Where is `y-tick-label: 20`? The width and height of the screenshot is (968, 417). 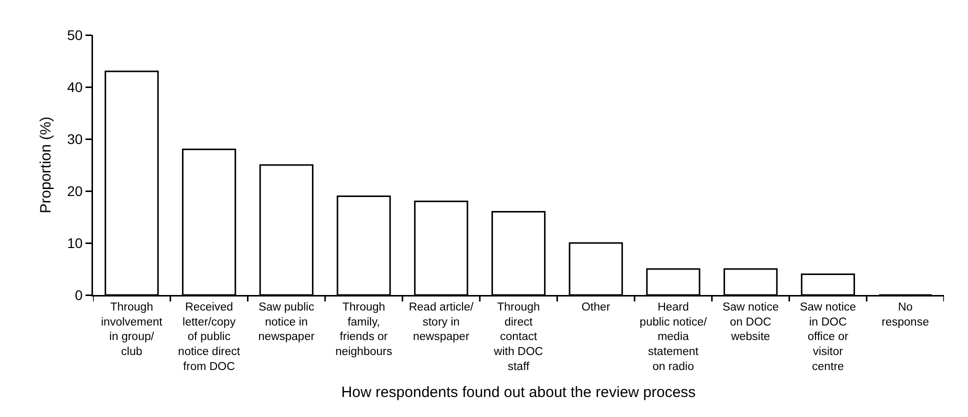
y-tick-label: 20 is located at coordinates (75, 190).